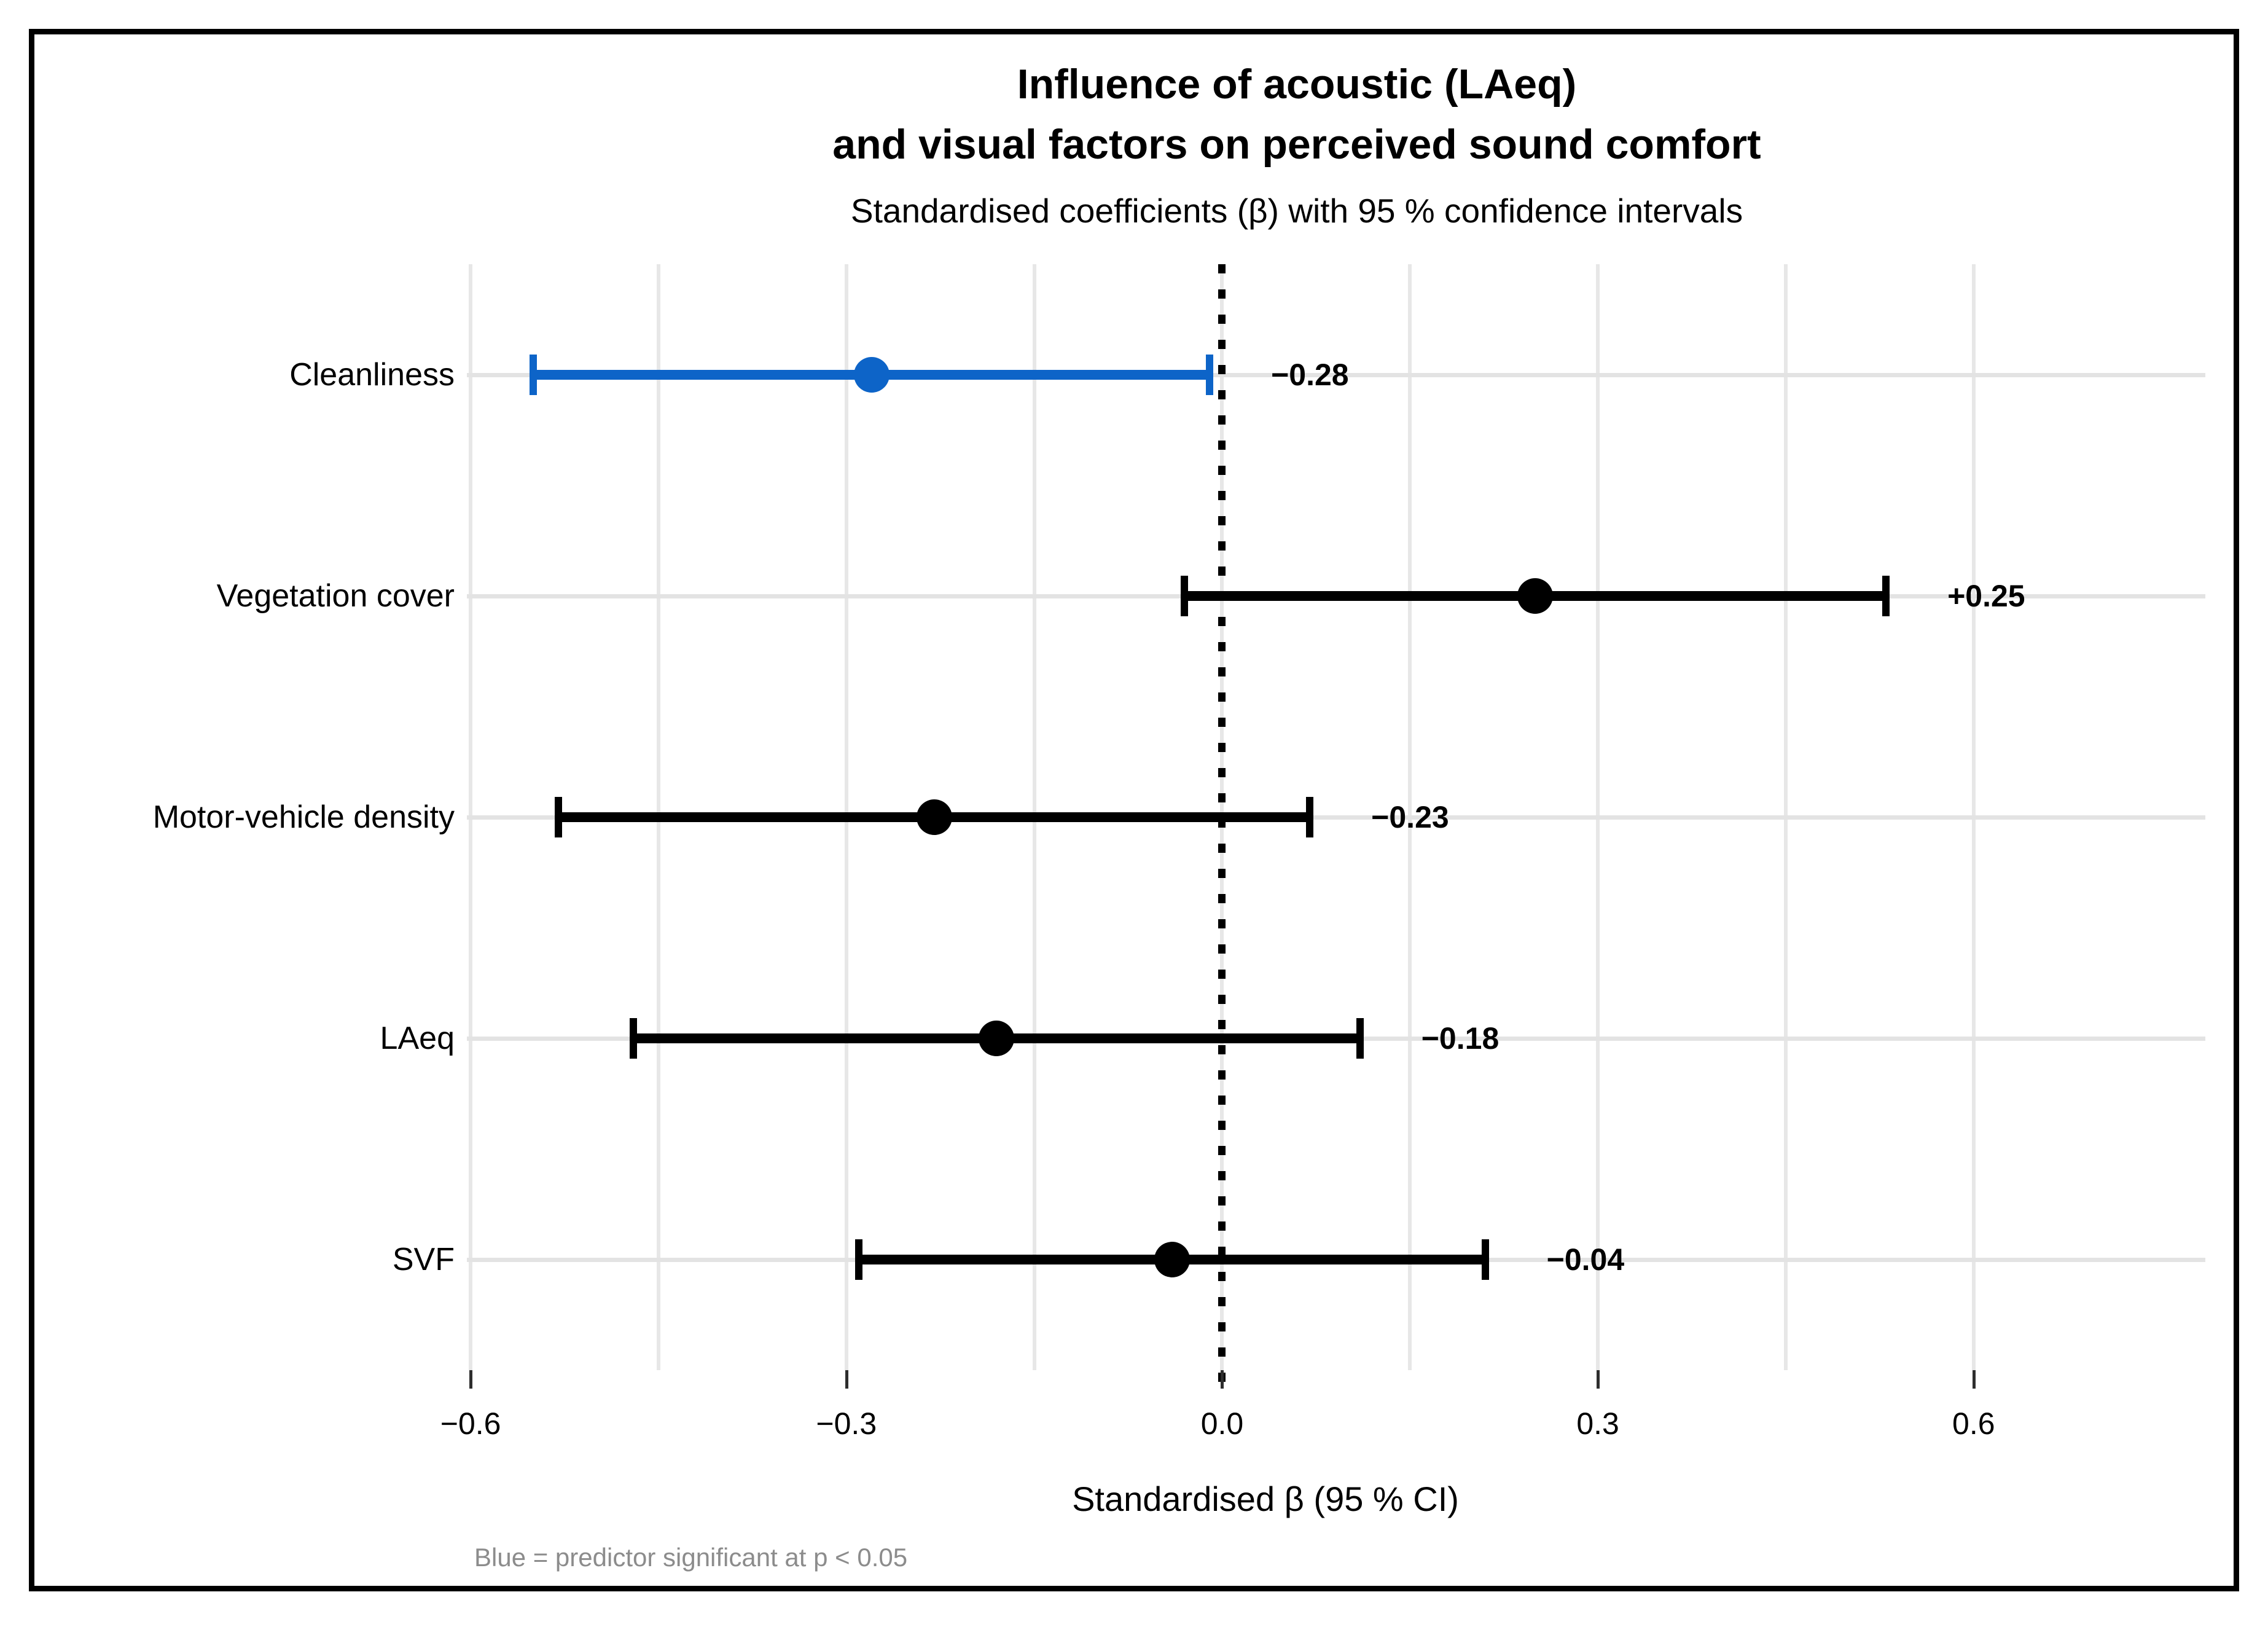  Describe the element at coordinates (1297, 85) in the screenshot. I see `chart-title-line1: Influence of acoustic (LAeq)` at that location.